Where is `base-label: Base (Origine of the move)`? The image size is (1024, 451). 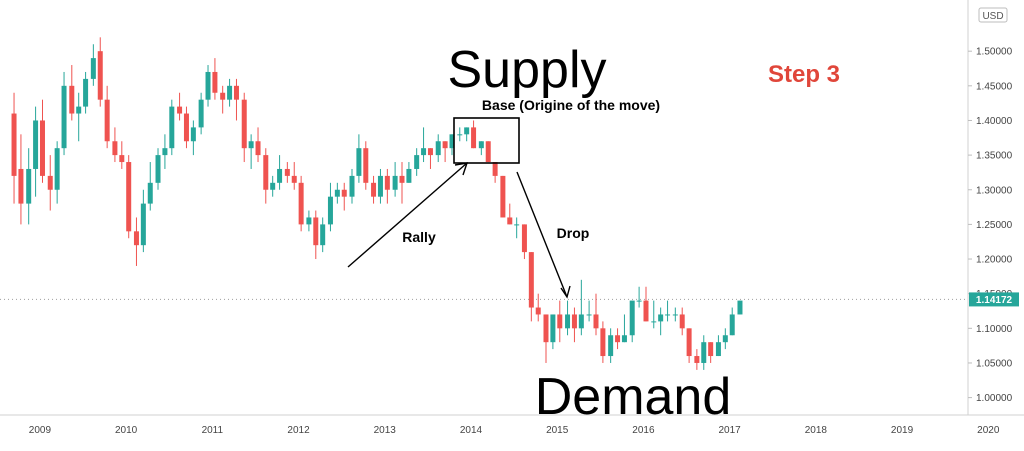 base-label: Base (Origine of the move) is located at coordinates (571, 105).